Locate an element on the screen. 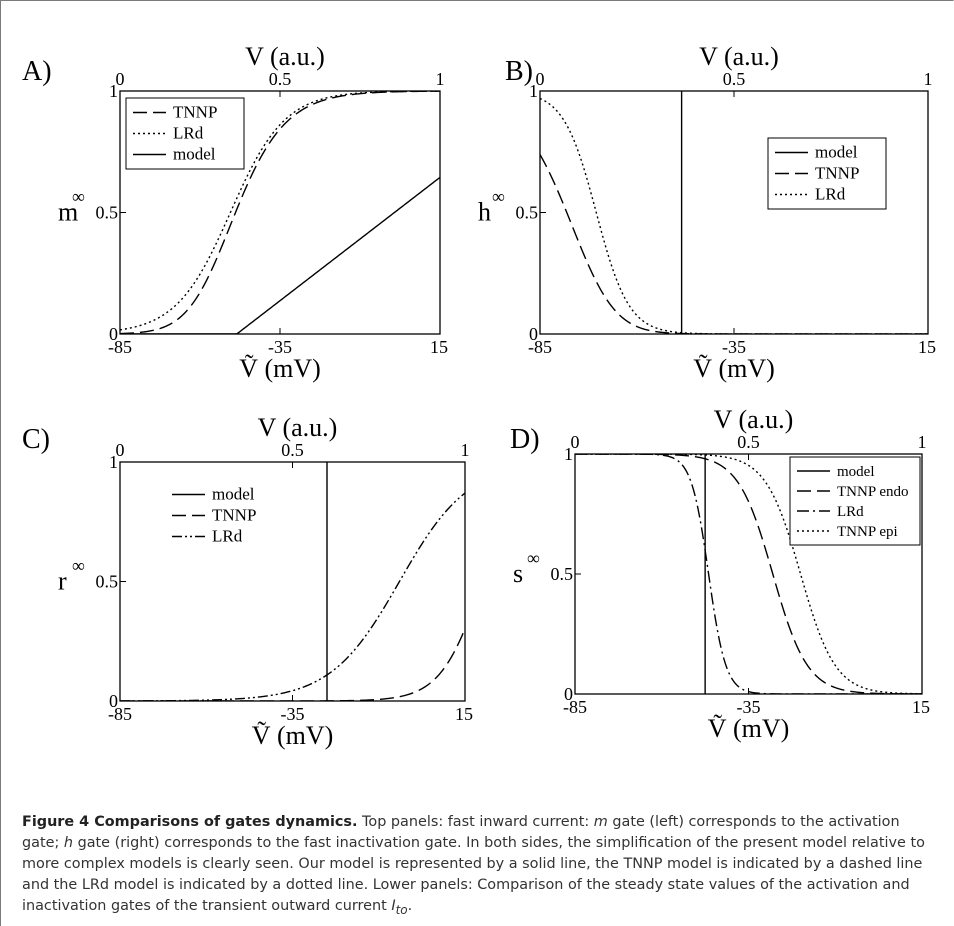  y-axis-label: h is located at coordinates (484, 212).